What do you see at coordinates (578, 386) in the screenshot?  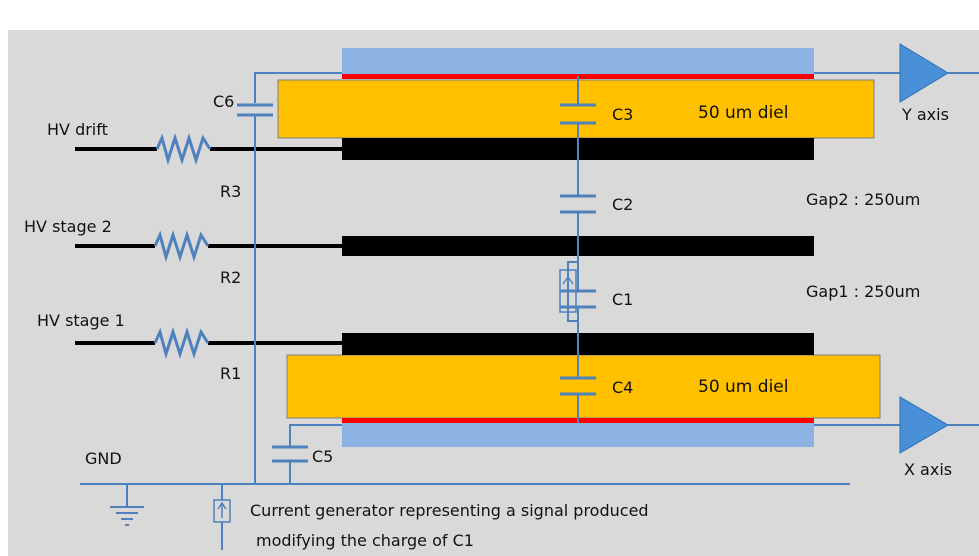 I see `capacitor-c4` at bounding box center [578, 386].